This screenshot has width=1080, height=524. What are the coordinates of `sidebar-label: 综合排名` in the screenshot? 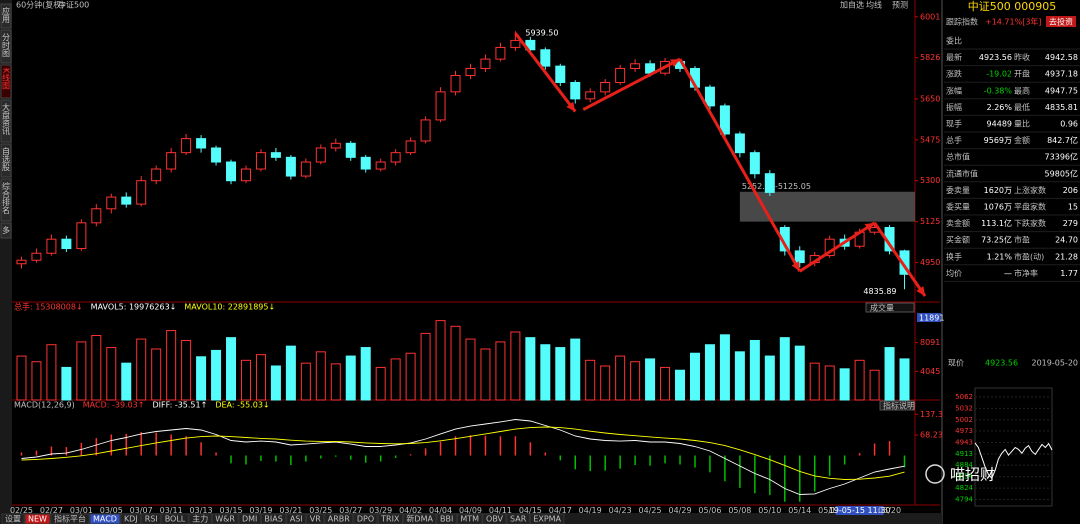 It's located at (6, 198).